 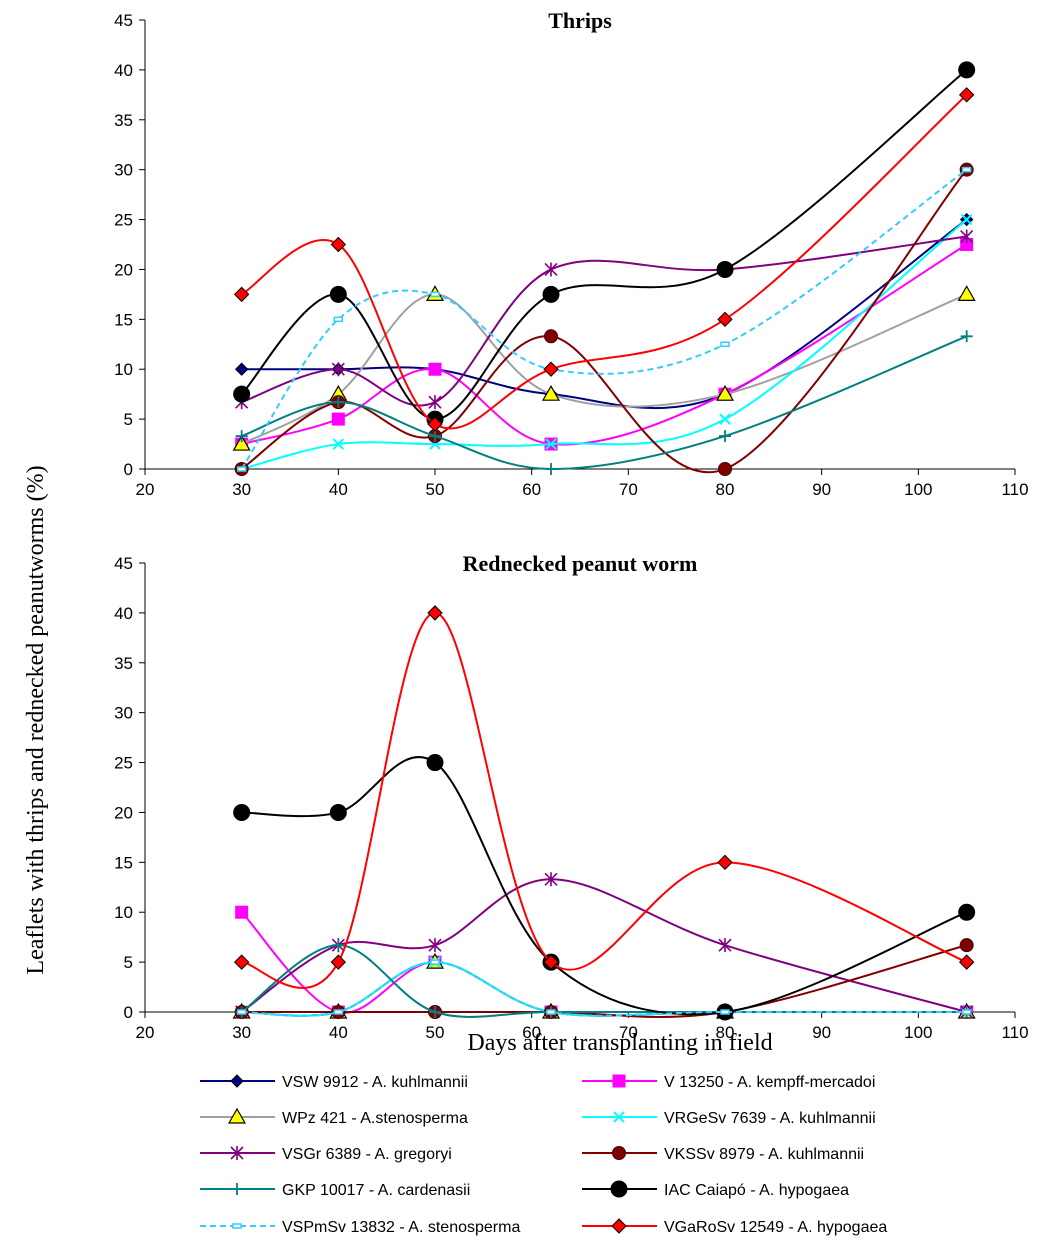 I want to click on legend-label: VSGr 6389 - A. gregoryi, so click(x=367, y=1154).